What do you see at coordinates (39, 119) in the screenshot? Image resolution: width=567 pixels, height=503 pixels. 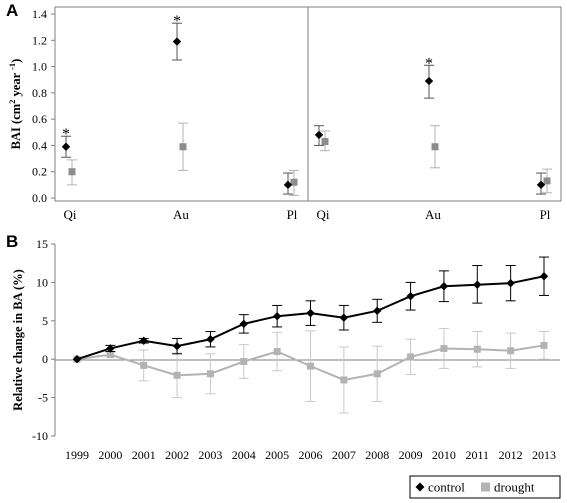 I see `panel-a-y-tick-label: 0.6` at bounding box center [39, 119].